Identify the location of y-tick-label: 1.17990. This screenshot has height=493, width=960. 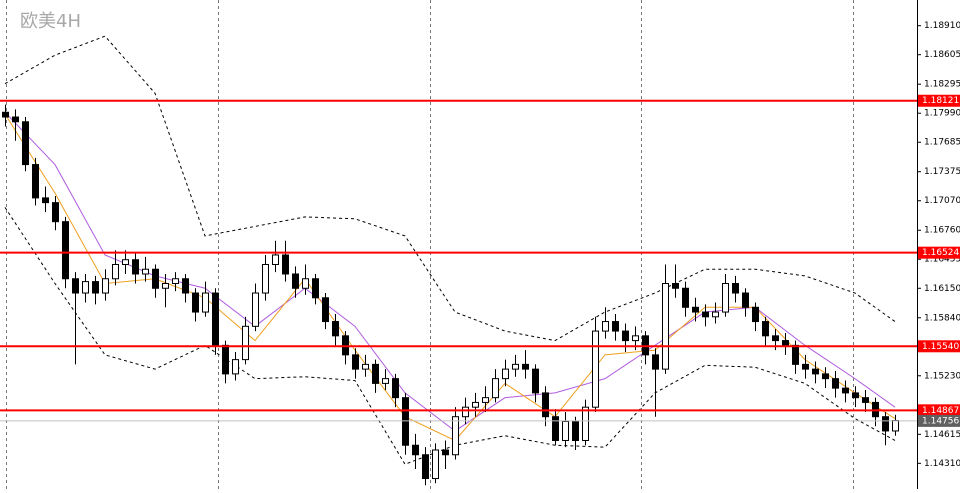
(942, 114).